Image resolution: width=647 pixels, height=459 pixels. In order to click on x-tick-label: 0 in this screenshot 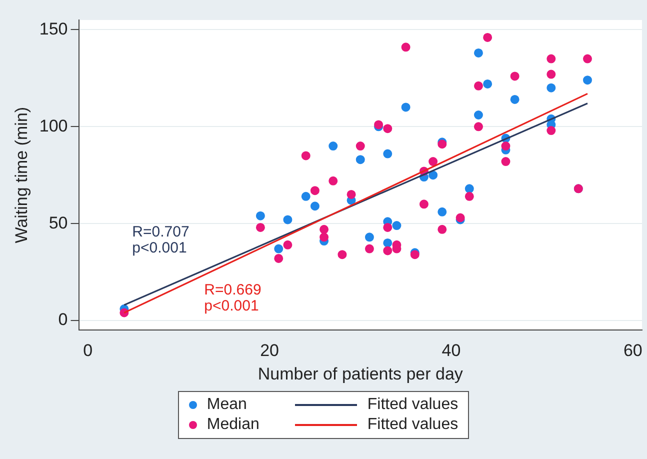, I will do `click(88, 350)`.